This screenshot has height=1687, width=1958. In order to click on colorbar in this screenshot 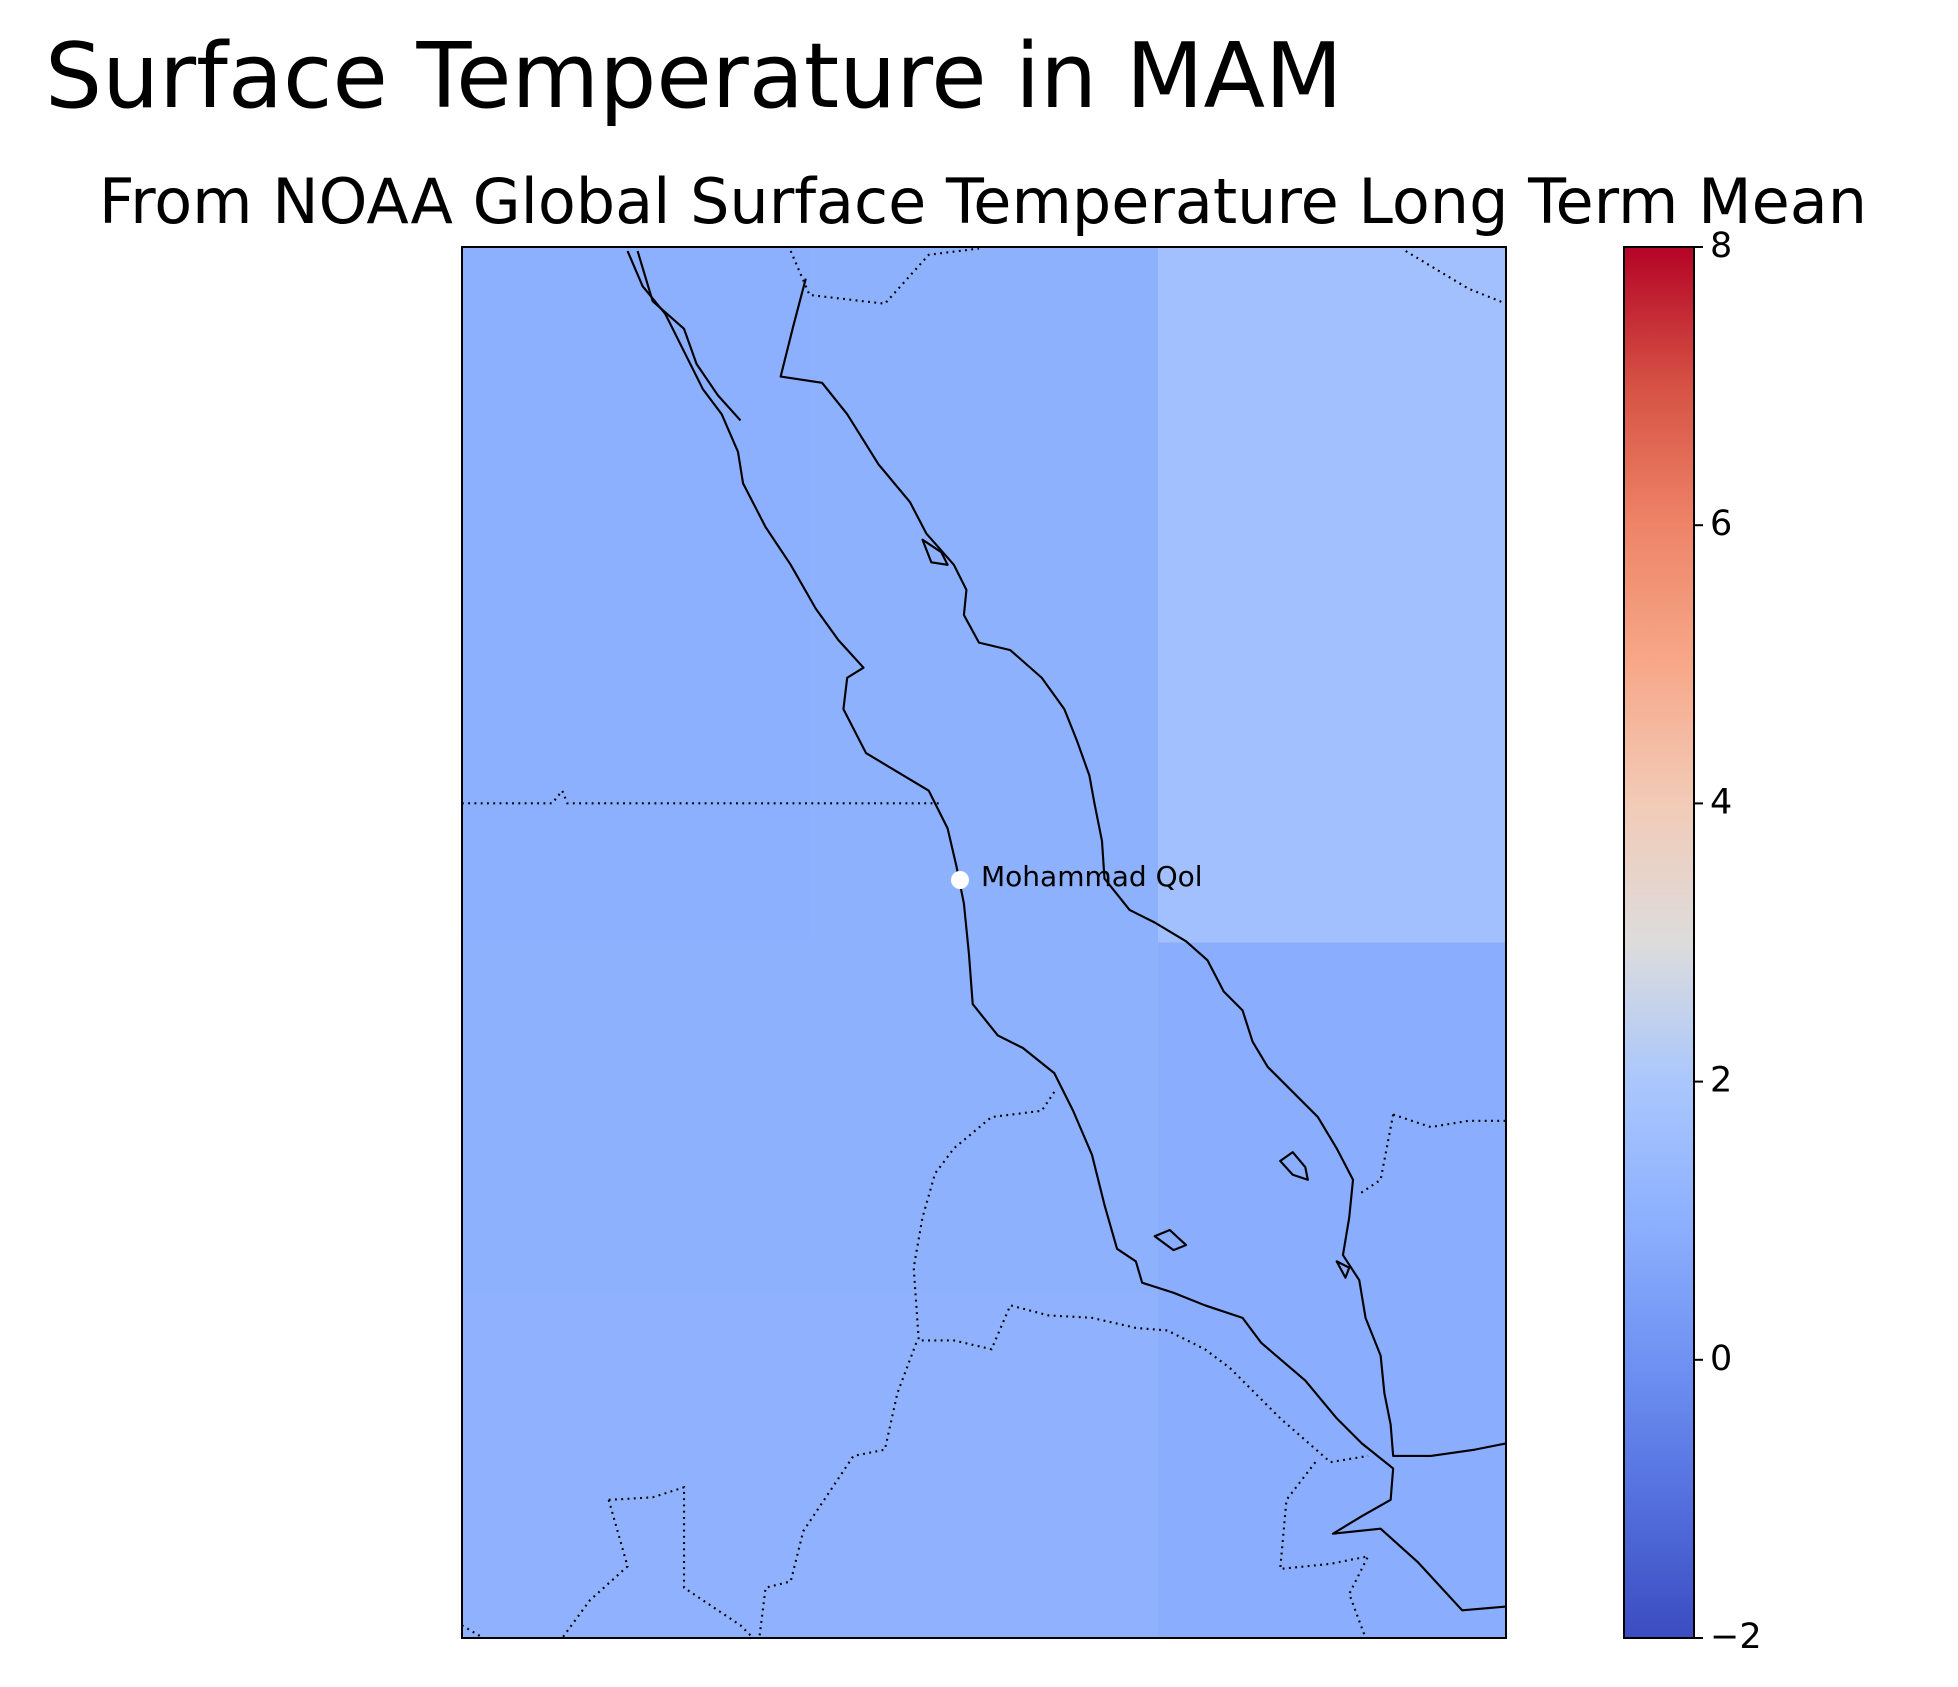, I will do `click(1659, 942)`.